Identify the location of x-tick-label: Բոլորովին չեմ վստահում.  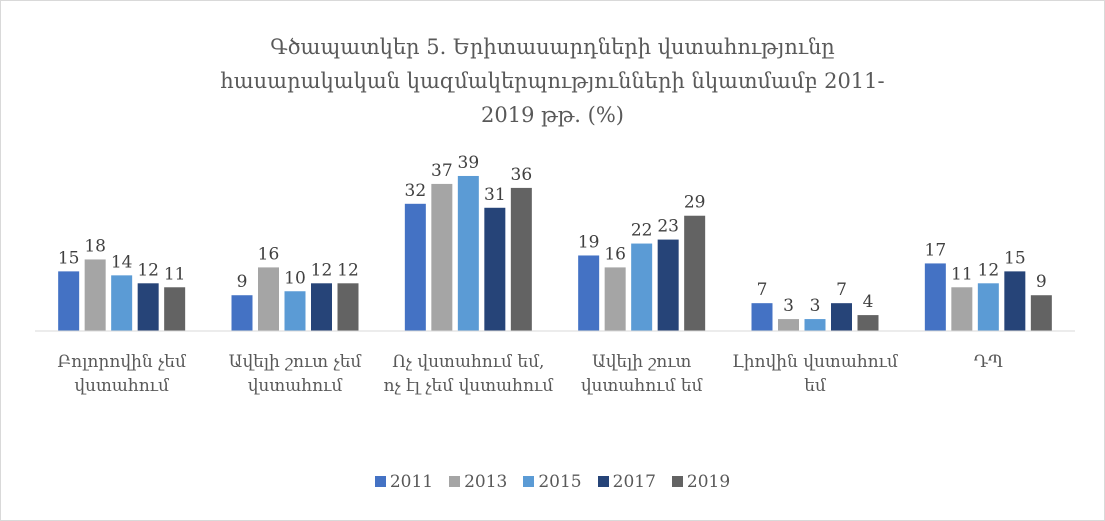
(121, 374).